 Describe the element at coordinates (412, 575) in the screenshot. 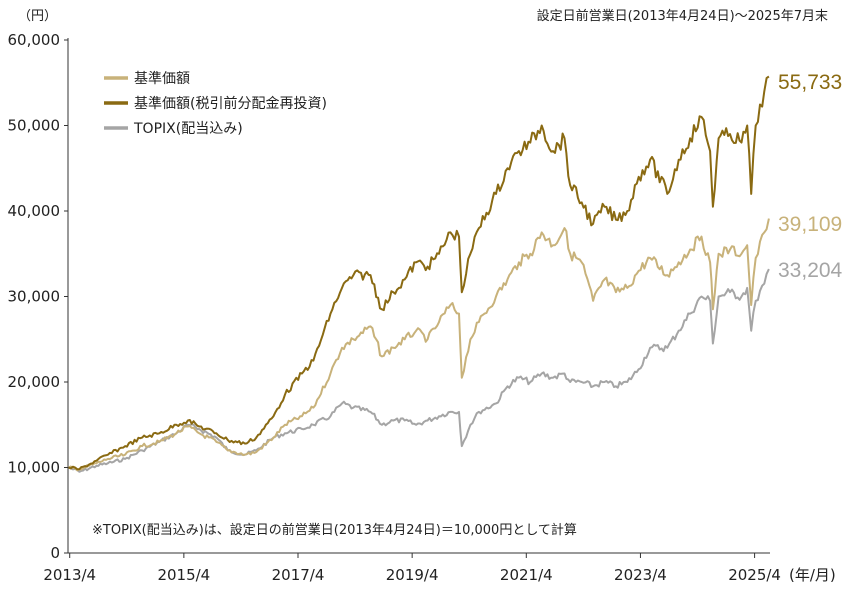

I see `x-tick-label: 2019/4` at that location.